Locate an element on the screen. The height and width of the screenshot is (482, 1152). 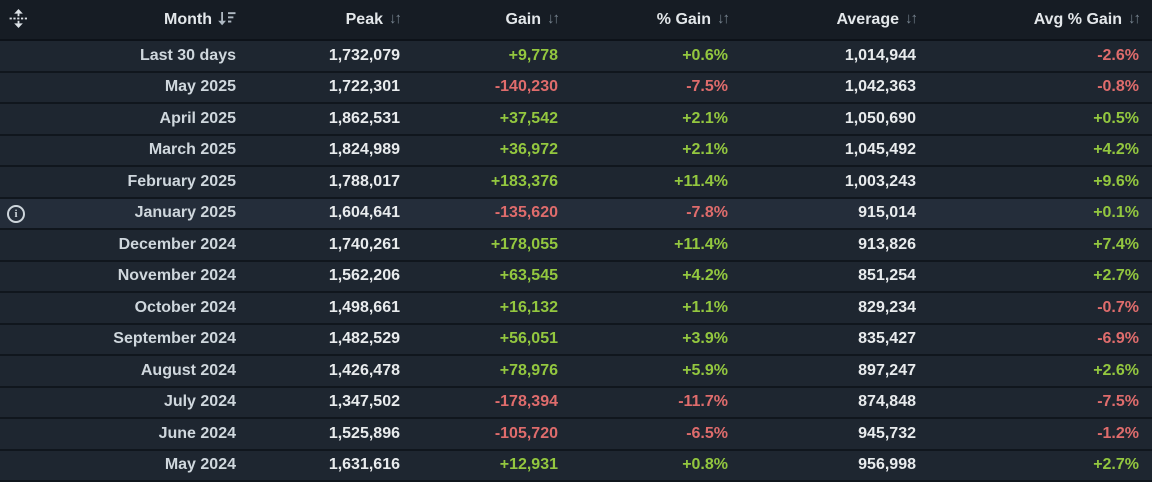
col-header-peak: Peak ↓↑ is located at coordinates (322, 20).